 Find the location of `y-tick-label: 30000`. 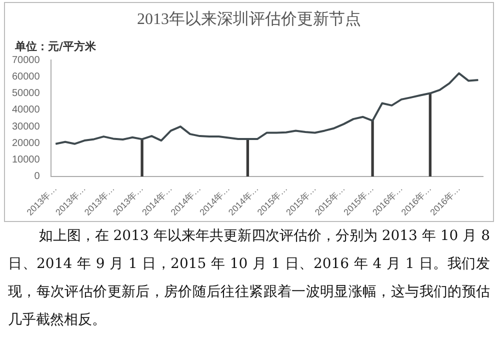

y-tick-label: 30000 is located at coordinates (26, 126).